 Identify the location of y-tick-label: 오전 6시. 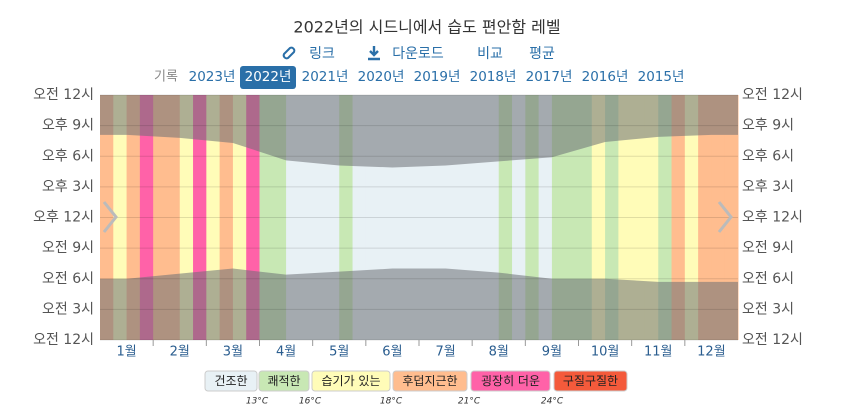
(68, 279).